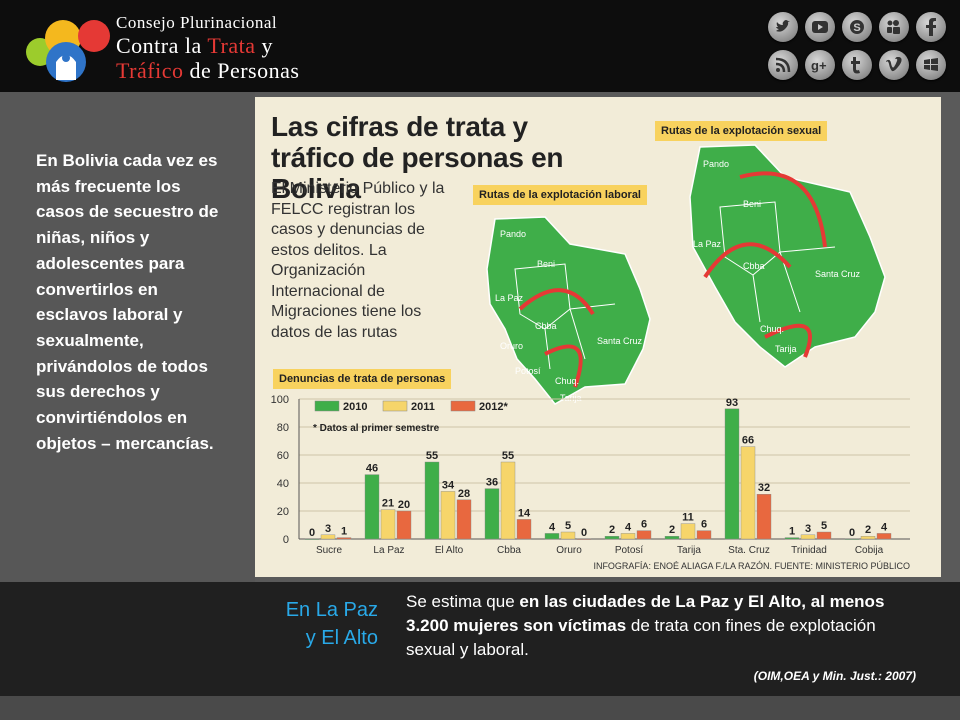  What do you see at coordinates (741, 131) in the screenshot?
I see `tag-rutas-sexual: Rutas de la explotación sexual` at bounding box center [741, 131].